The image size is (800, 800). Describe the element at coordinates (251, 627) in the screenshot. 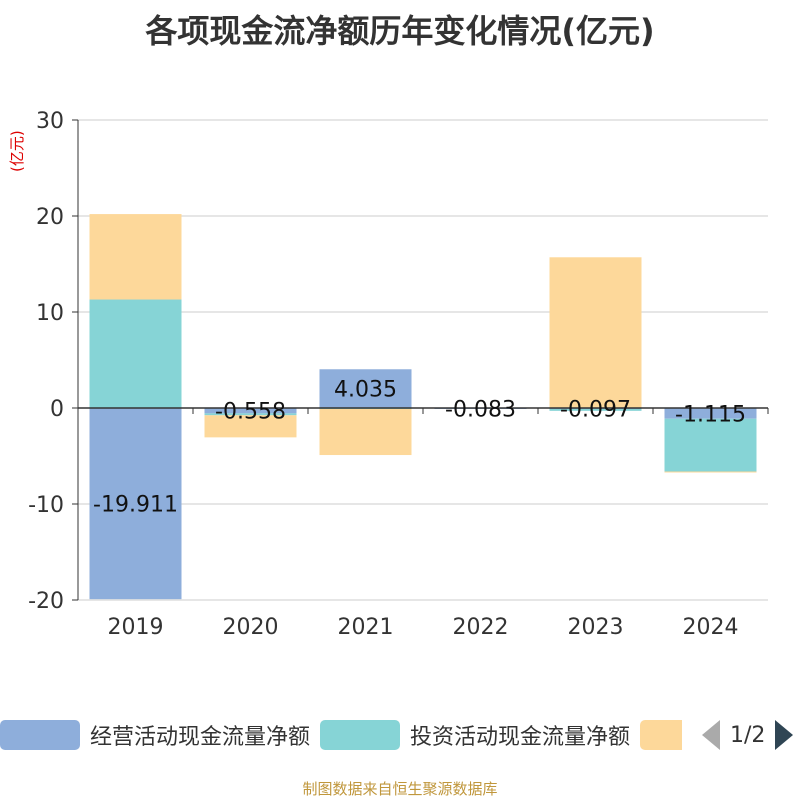

I see `x-tick-label-2020: 2020` at that location.